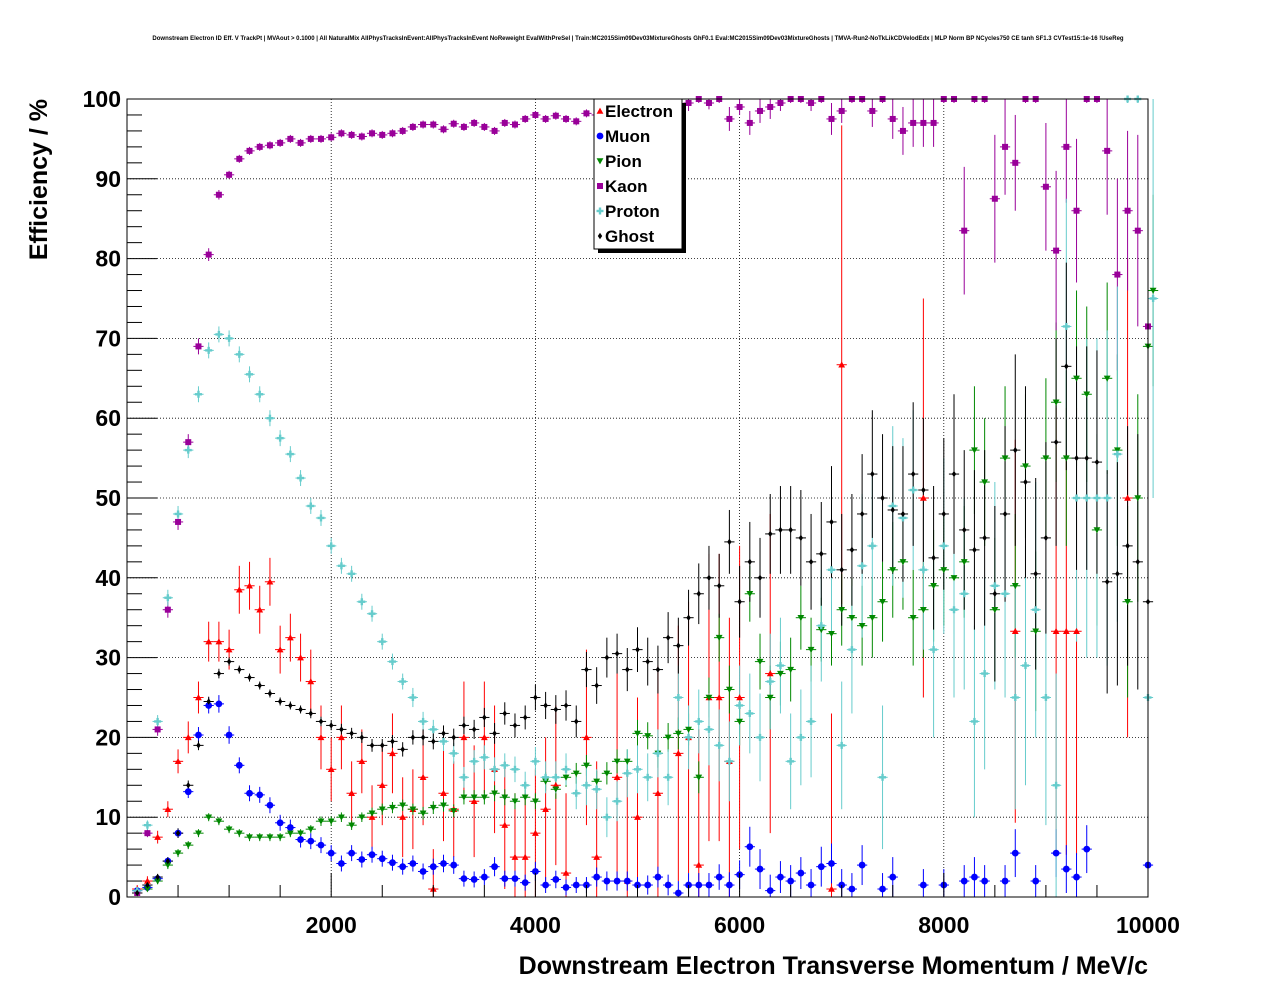 This screenshot has height=996, width=1276. I want to click on legend-ghost-label: Ghost, so click(629, 236).